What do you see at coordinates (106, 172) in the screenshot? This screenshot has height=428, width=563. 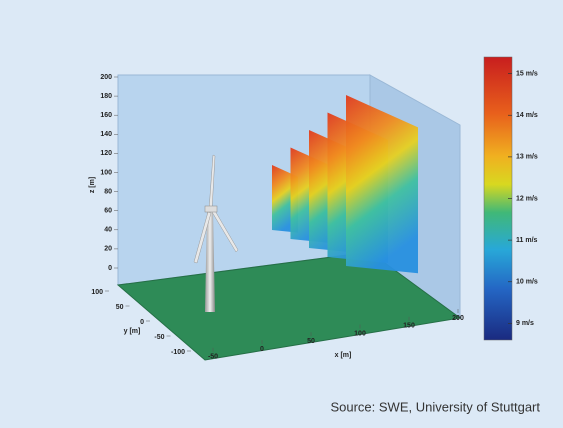 I see `z-tick-label: 100` at bounding box center [106, 172].